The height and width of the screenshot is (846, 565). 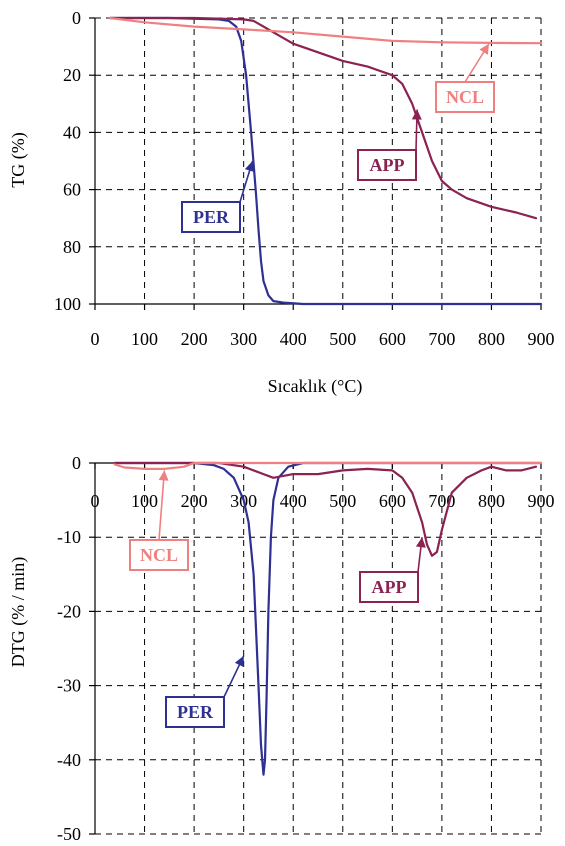 I want to click on dtg-label-box-ncl, so click(x=159, y=555).